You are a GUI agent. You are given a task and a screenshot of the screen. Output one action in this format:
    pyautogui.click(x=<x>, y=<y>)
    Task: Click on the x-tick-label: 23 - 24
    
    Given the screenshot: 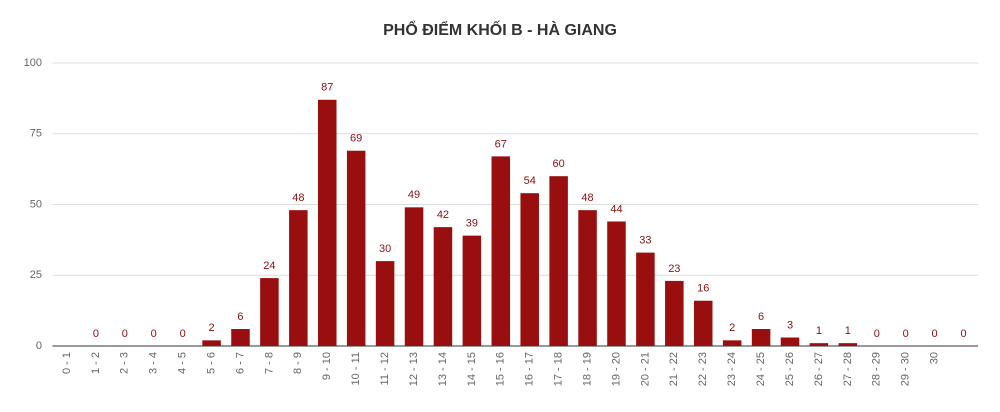 What is the action you would take?
    pyautogui.click(x=732, y=369)
    